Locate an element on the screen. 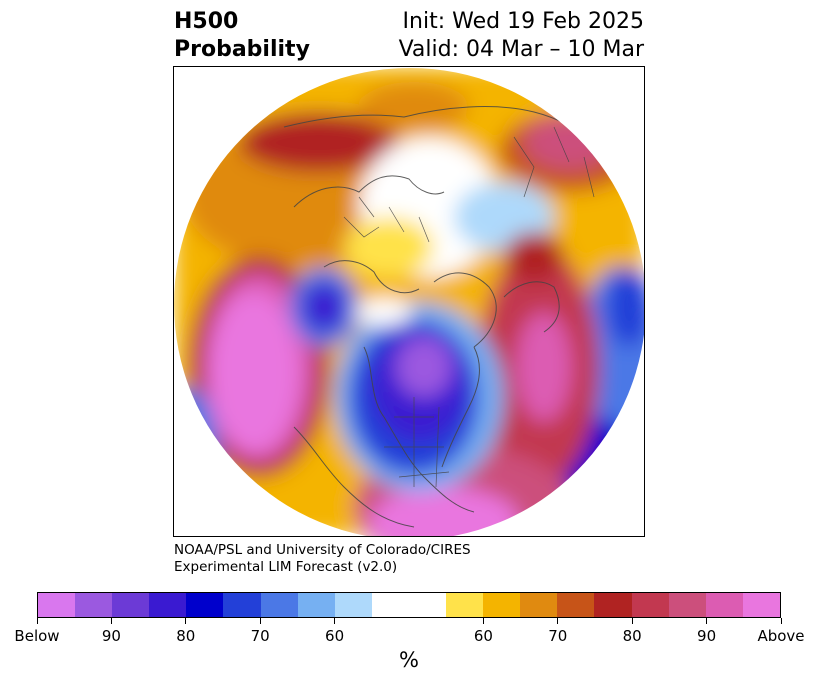  magenta-pacific is located at coordinates (254, 372).